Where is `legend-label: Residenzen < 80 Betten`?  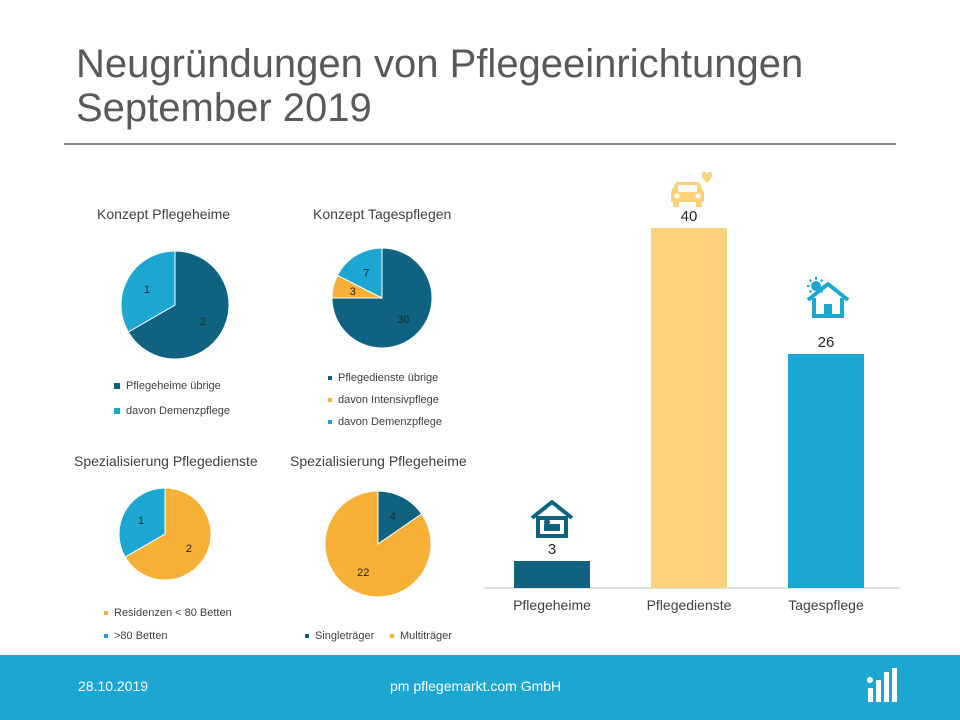 legend-label: Residenzen < 80 Betten is located at coordinates (173, 613).